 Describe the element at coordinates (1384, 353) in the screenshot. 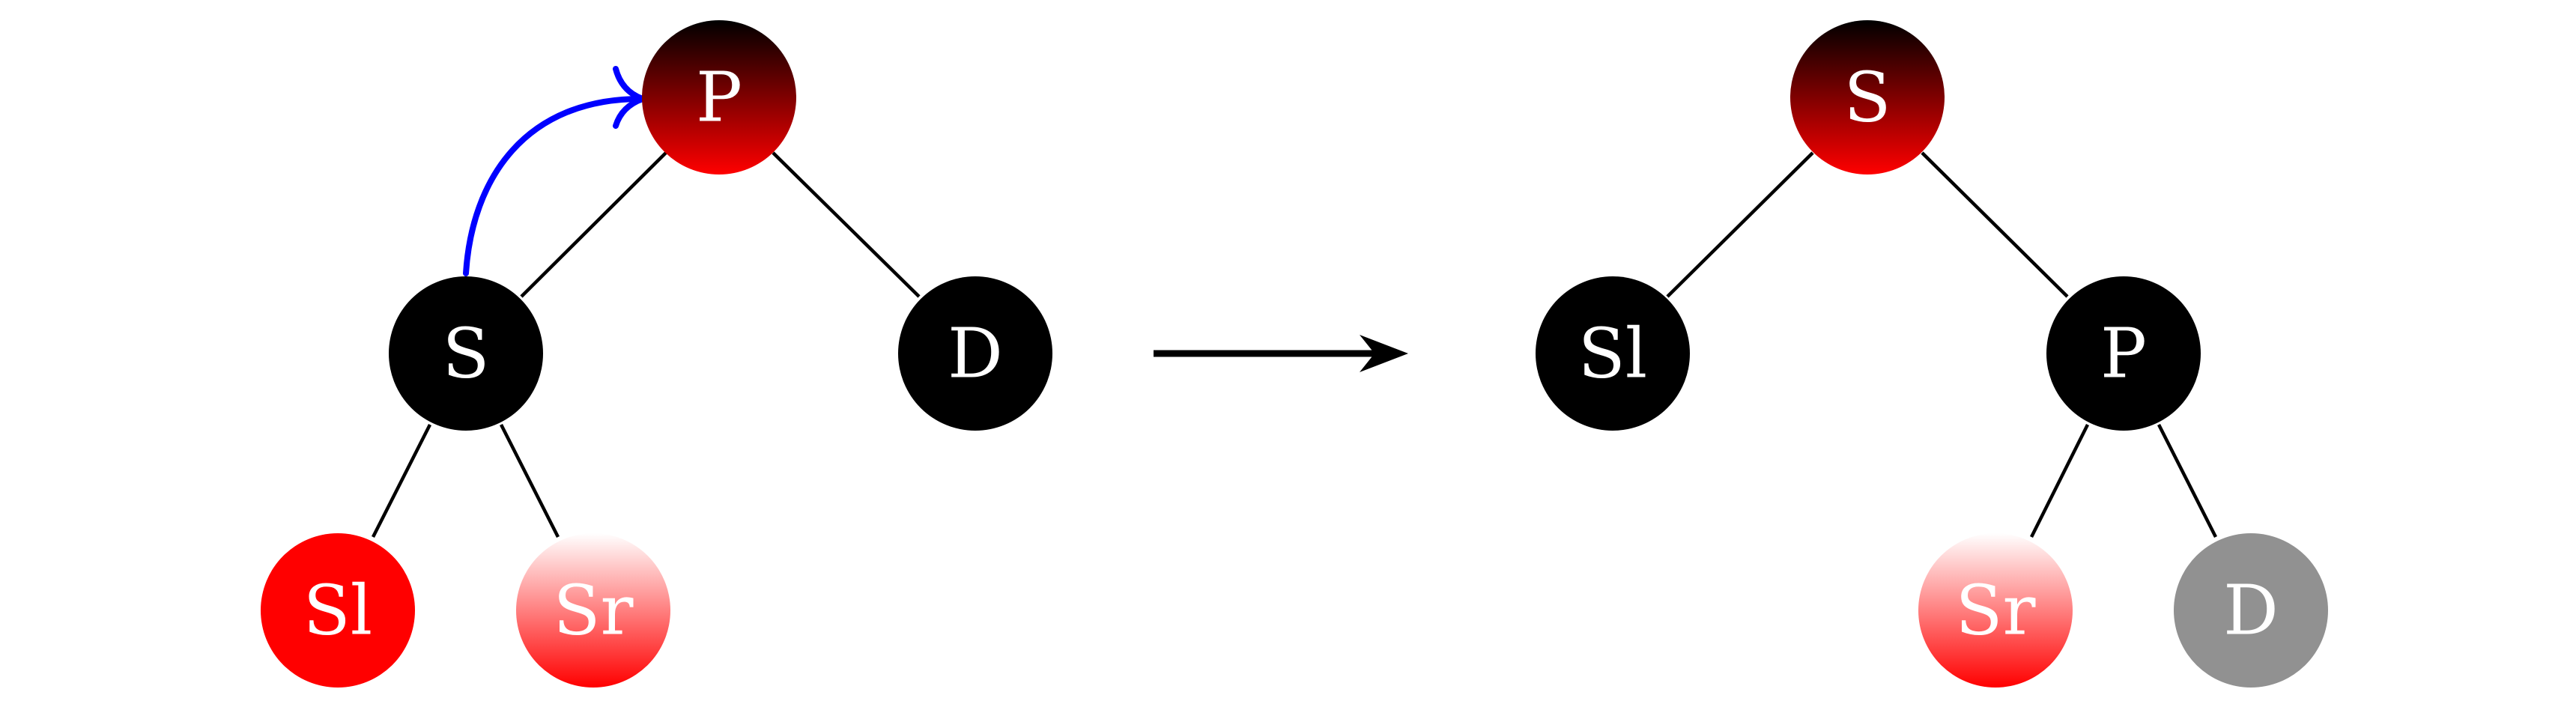

I see `arrowhead-icon` at that location.